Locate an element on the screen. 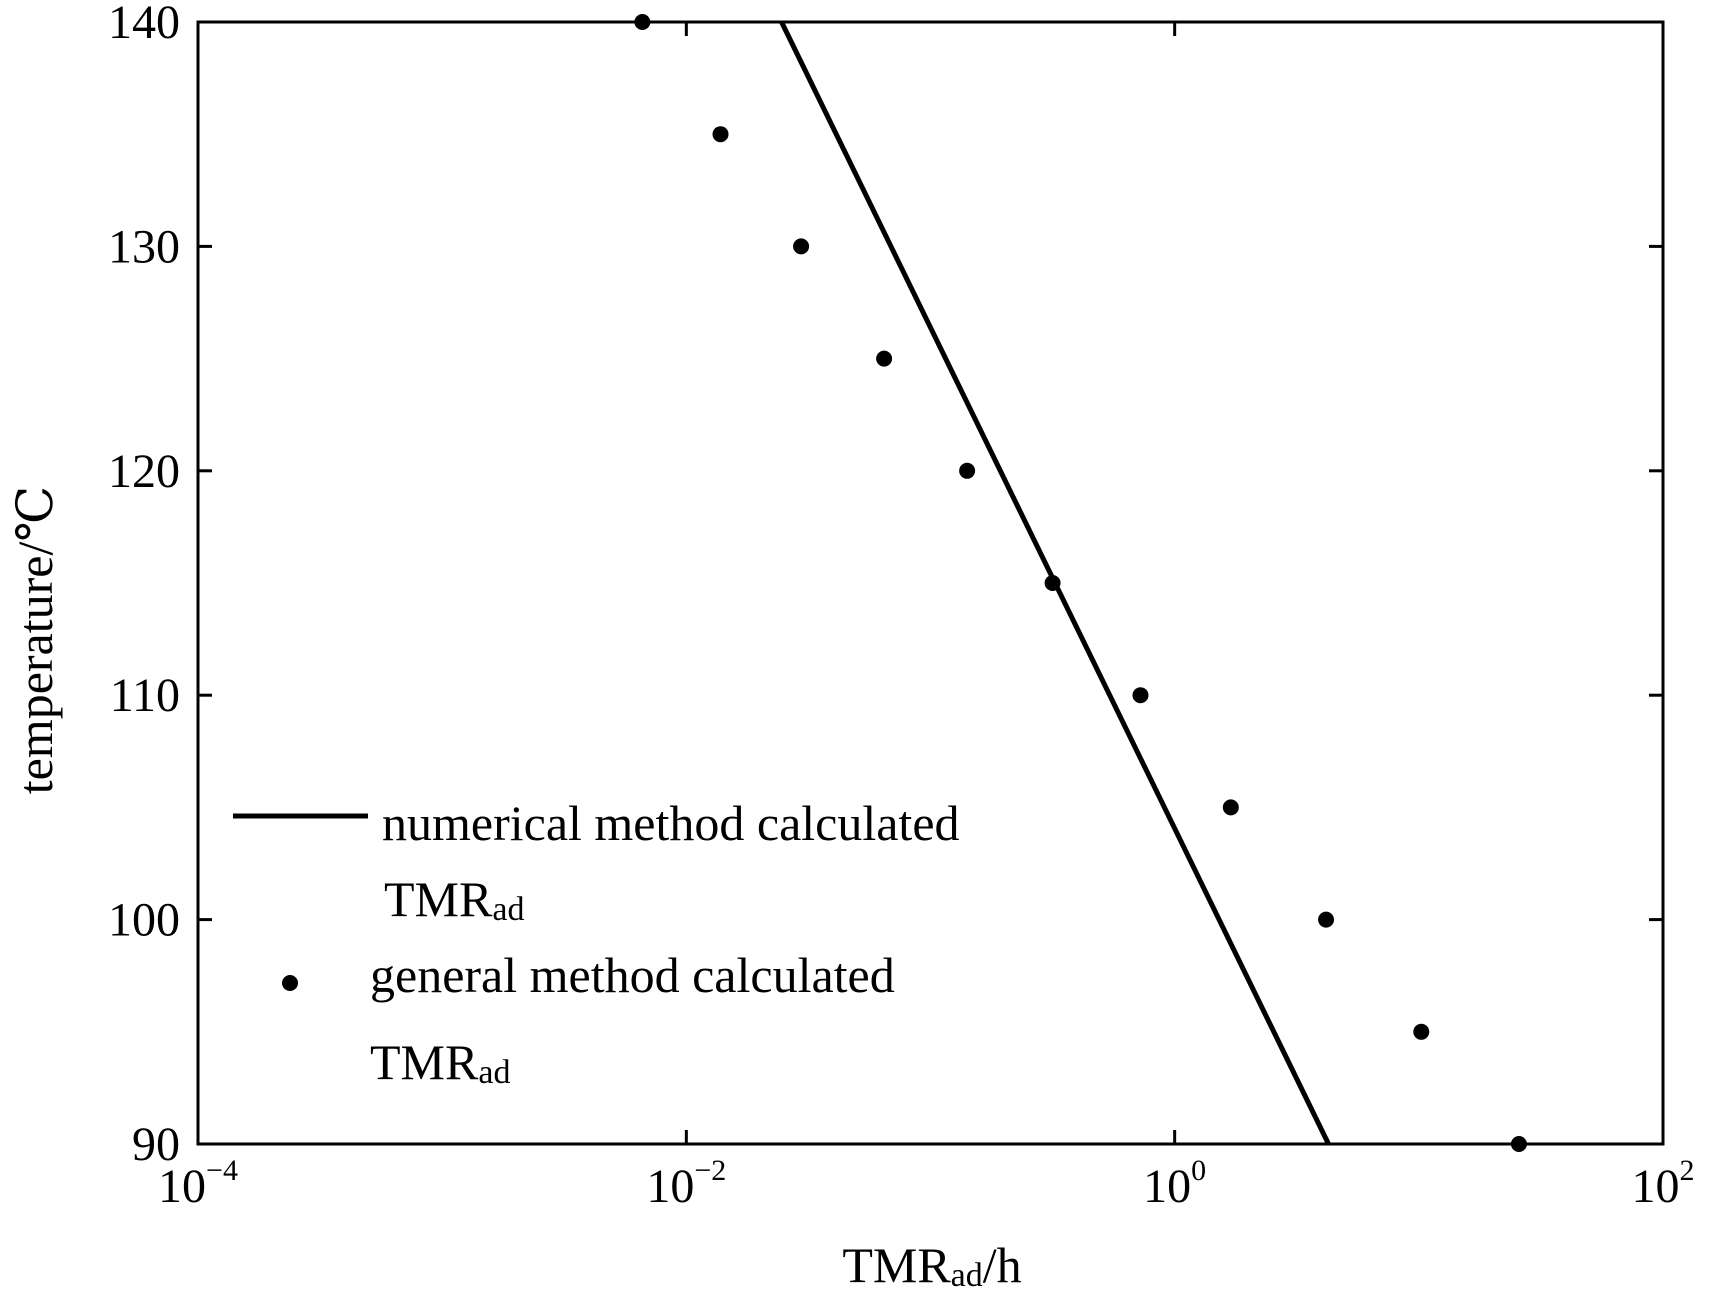  legend-label-general: general method calculated is located at coordinates (632, 975).